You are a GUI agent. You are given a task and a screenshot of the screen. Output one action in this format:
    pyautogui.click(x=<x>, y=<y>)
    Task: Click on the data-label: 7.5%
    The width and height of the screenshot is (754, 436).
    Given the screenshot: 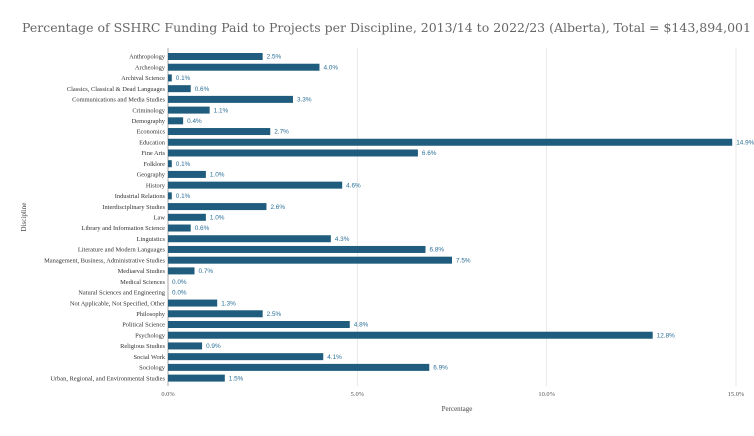 What is the action you would take?
    pyautogui.click(x=463, y=260)
    